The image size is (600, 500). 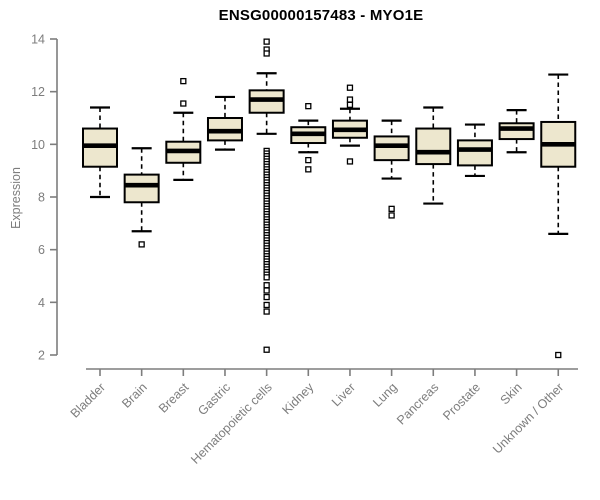 What do you see at coordinates (474, 153) in the screenshot?
I see `box-prostate` at bounding box center [474, 153].